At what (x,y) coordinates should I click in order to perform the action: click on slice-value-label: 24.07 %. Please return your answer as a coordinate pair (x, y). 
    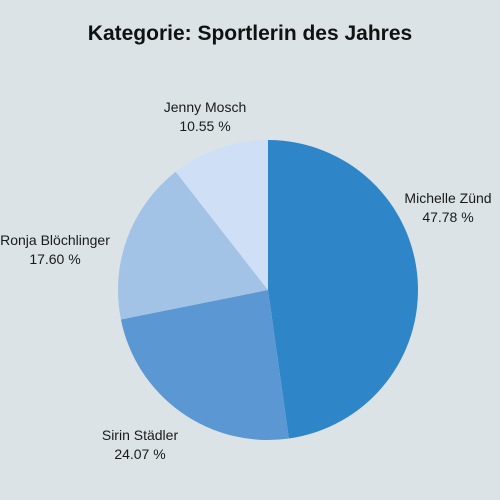
    Looking at the image, I should click on (139, 454).